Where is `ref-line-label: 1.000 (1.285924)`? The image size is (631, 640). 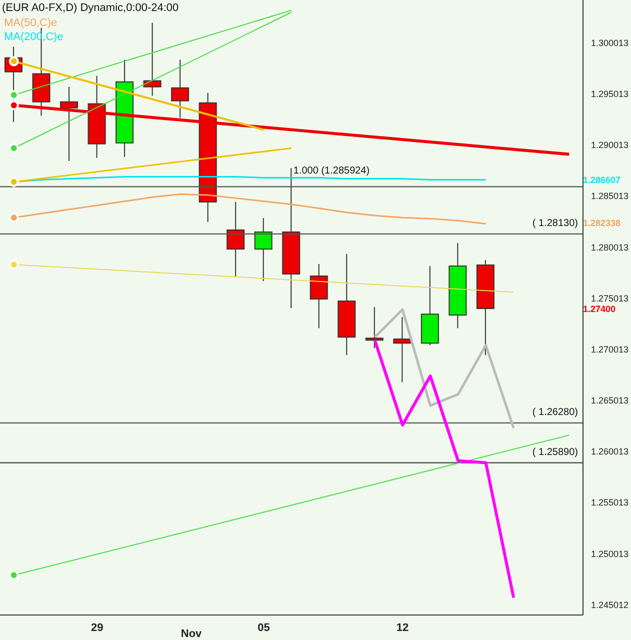 ref-line-label: 1.000 (1.285924) is located at coordinates (331, 171).